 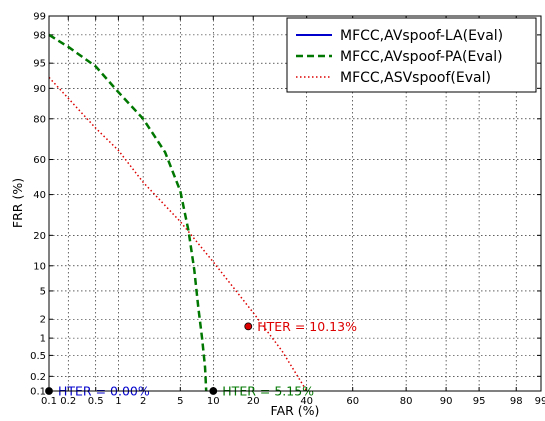 What do you see at coordinates (39, 64) in the screenshot?
I see `y-tick-label: 95` at bounding box center [39, 64].